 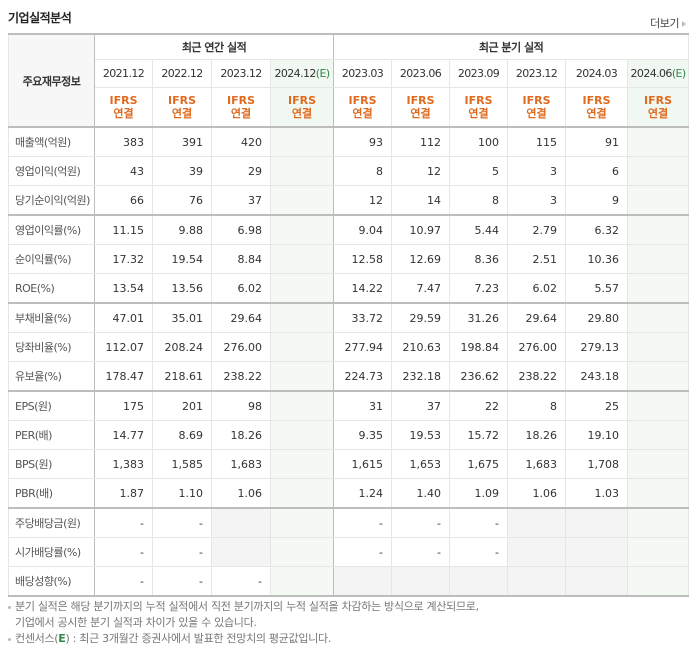 What do you see at coordinates (51, 288) in the screenshot?
I see `row-label: ROE(%)` at bounding box center [51, 288].